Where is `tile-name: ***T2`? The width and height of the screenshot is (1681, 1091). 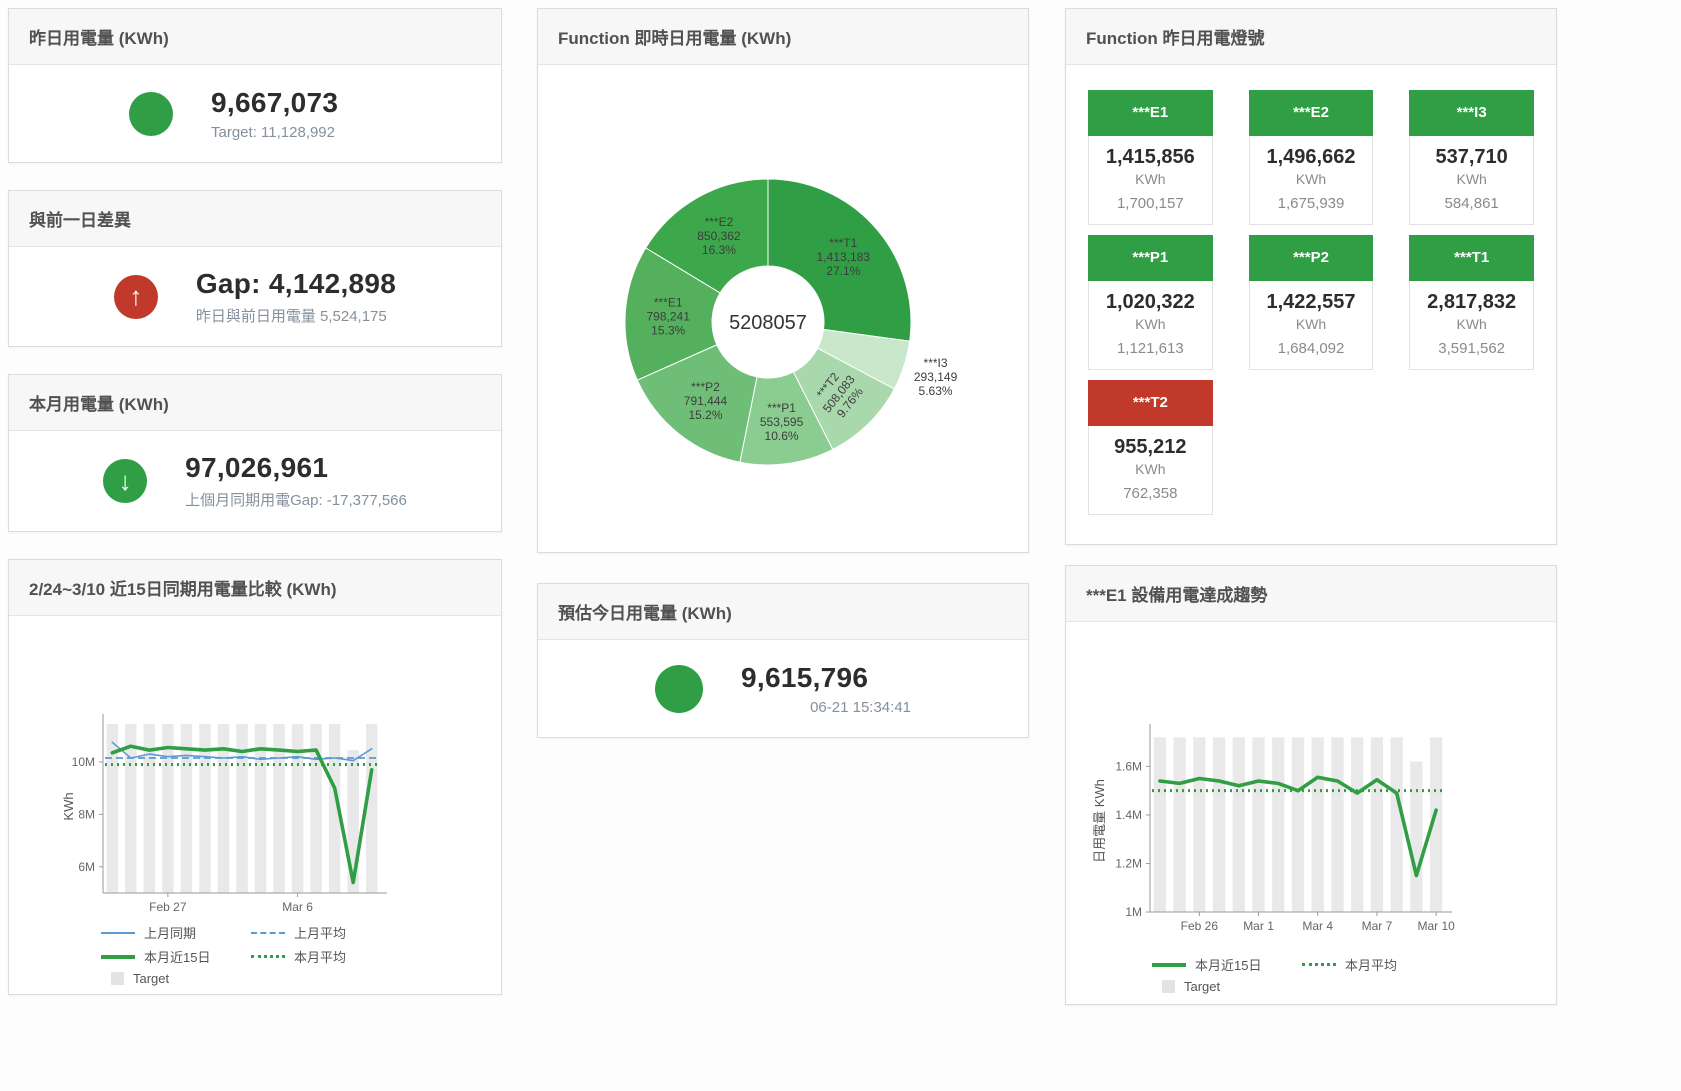
tile-name: ***T2 is located at coordinates (1150, 403).